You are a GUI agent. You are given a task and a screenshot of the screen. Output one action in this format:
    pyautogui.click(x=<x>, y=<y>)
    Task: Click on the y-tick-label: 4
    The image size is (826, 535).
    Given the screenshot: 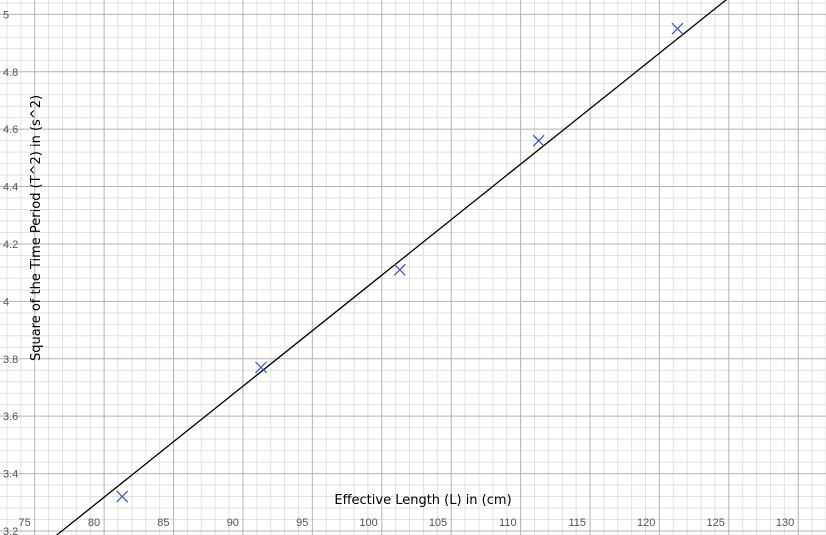 What is the action you would take?
    pyautogui.click(x=6, y=302)
    